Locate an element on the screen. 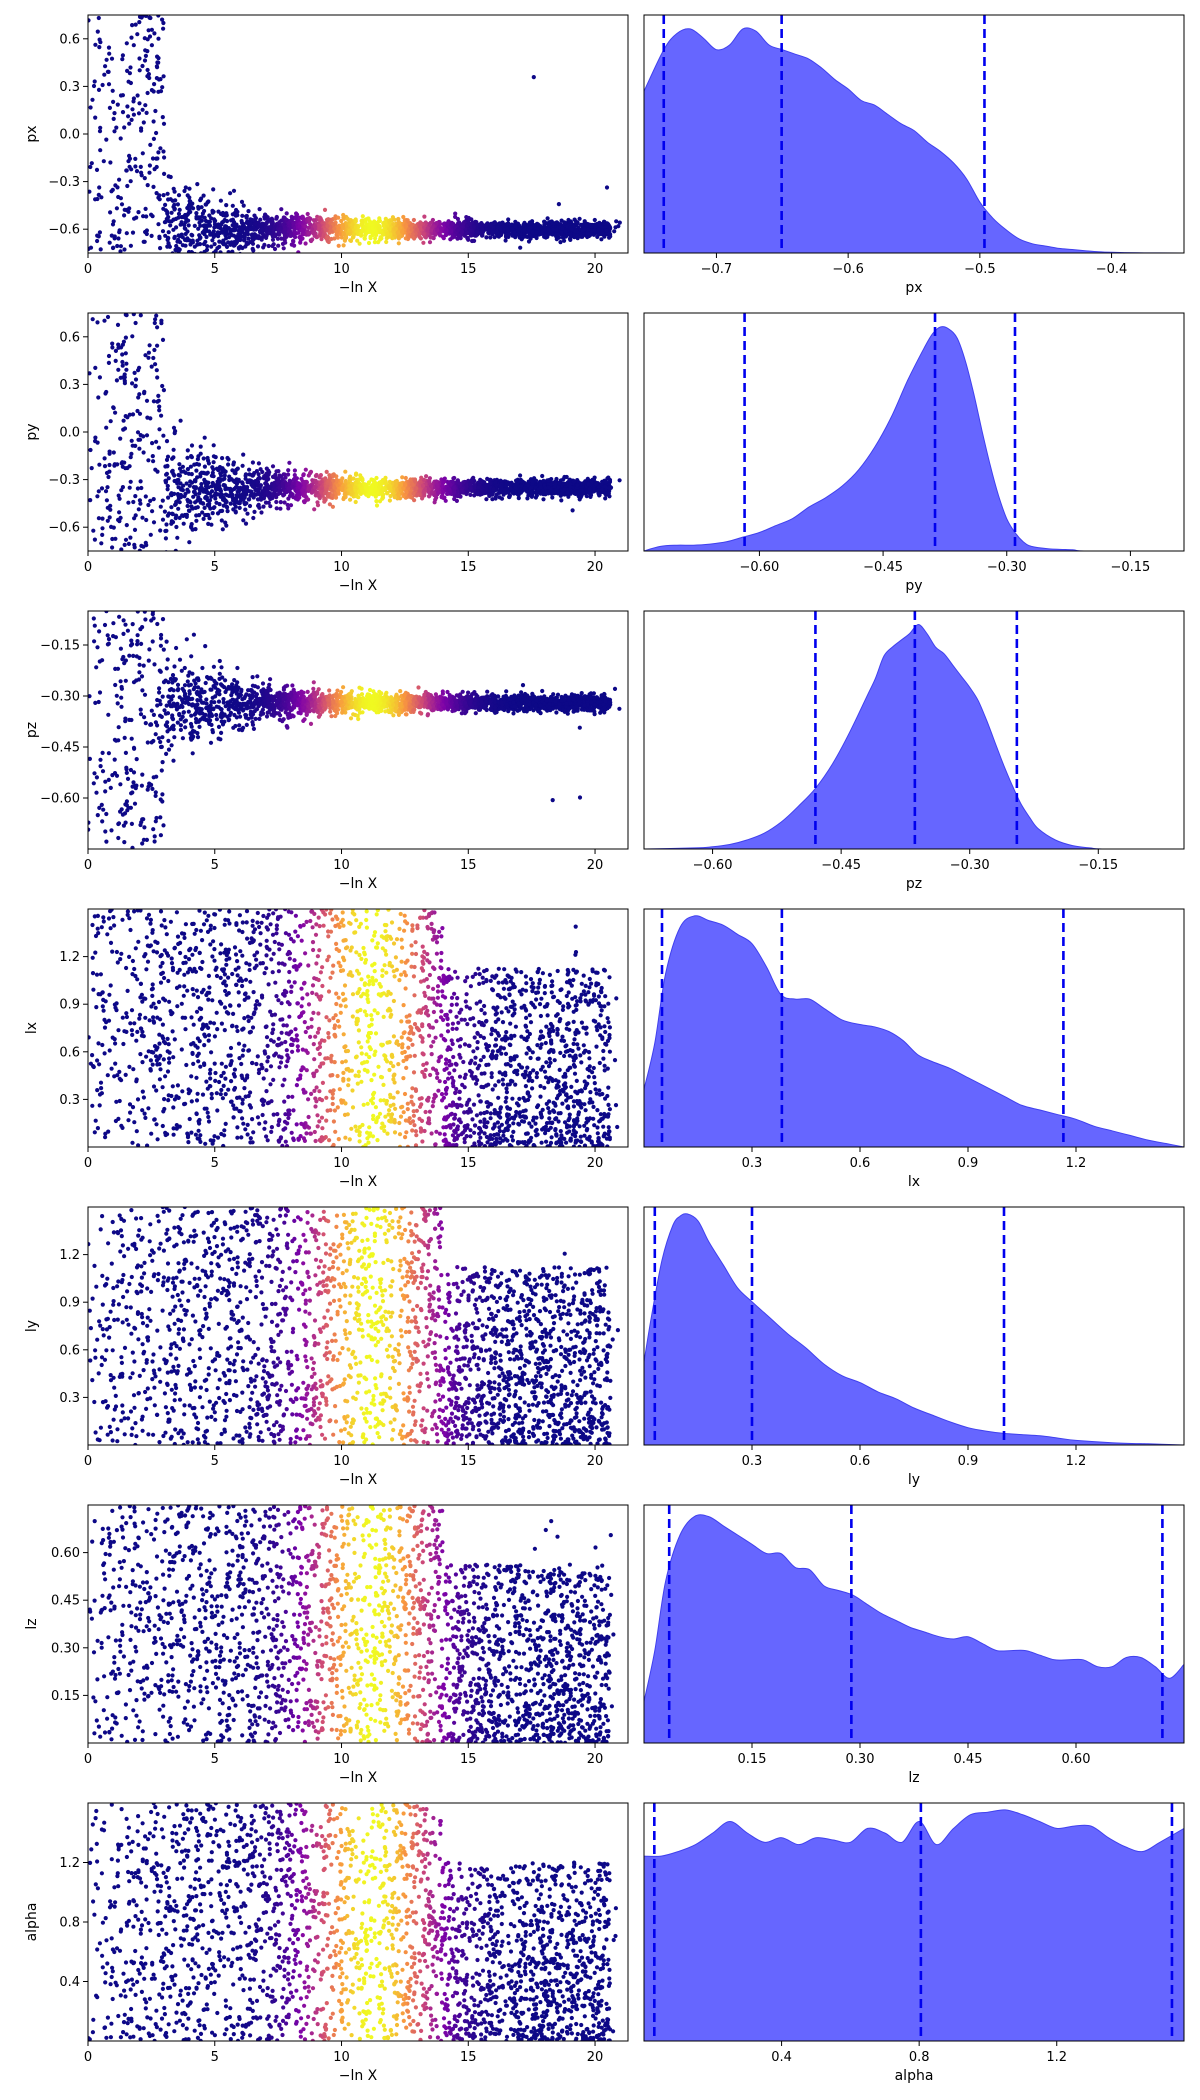 The image size is (1200, 2100). posterior-density-area is located at coordinates (914, 140).